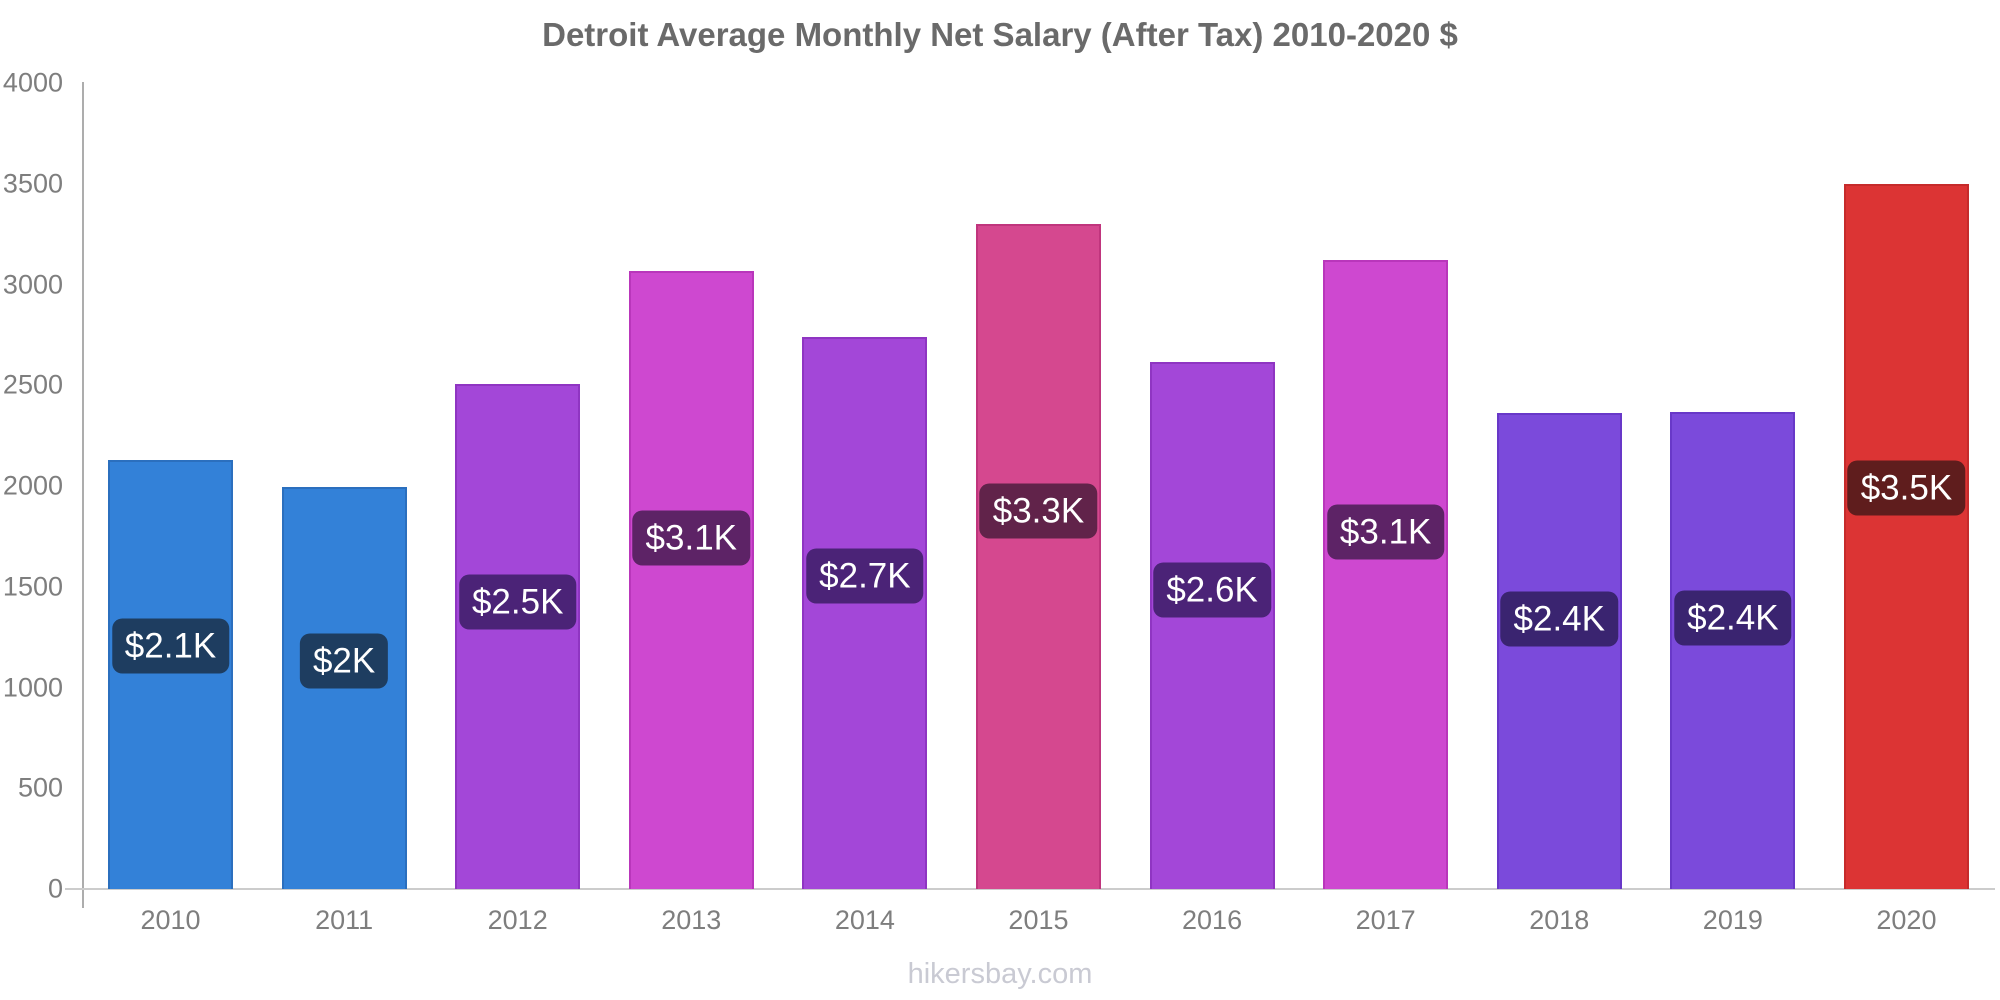 This screenshot has height=1000, width=2000. I want to click on bar-2014: $2.7K, so click(865, 613).